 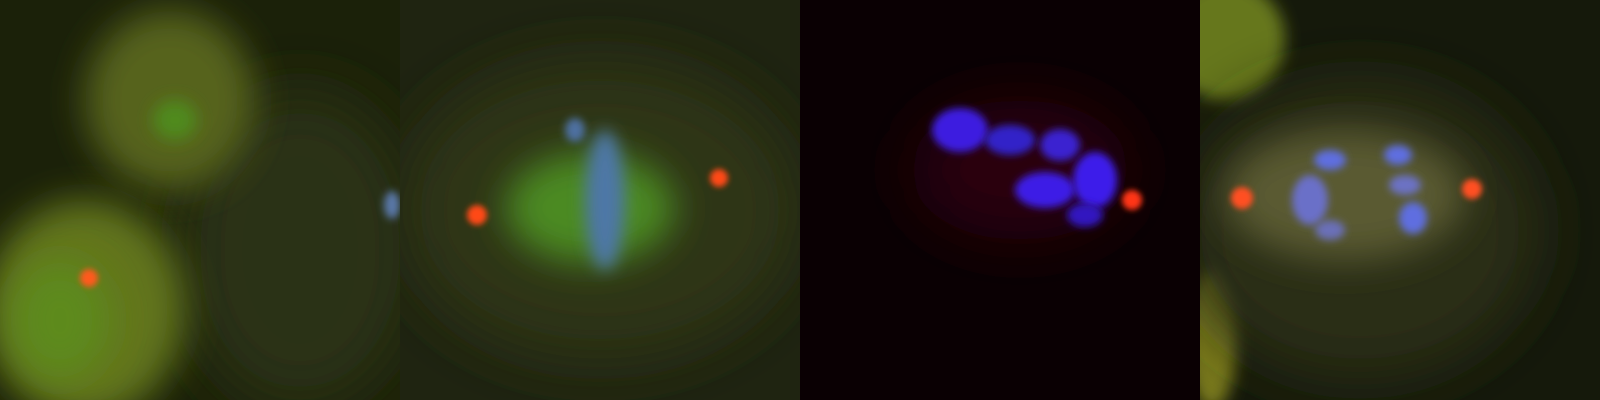 I want to click on chromatin, so click(x=392, y=205).